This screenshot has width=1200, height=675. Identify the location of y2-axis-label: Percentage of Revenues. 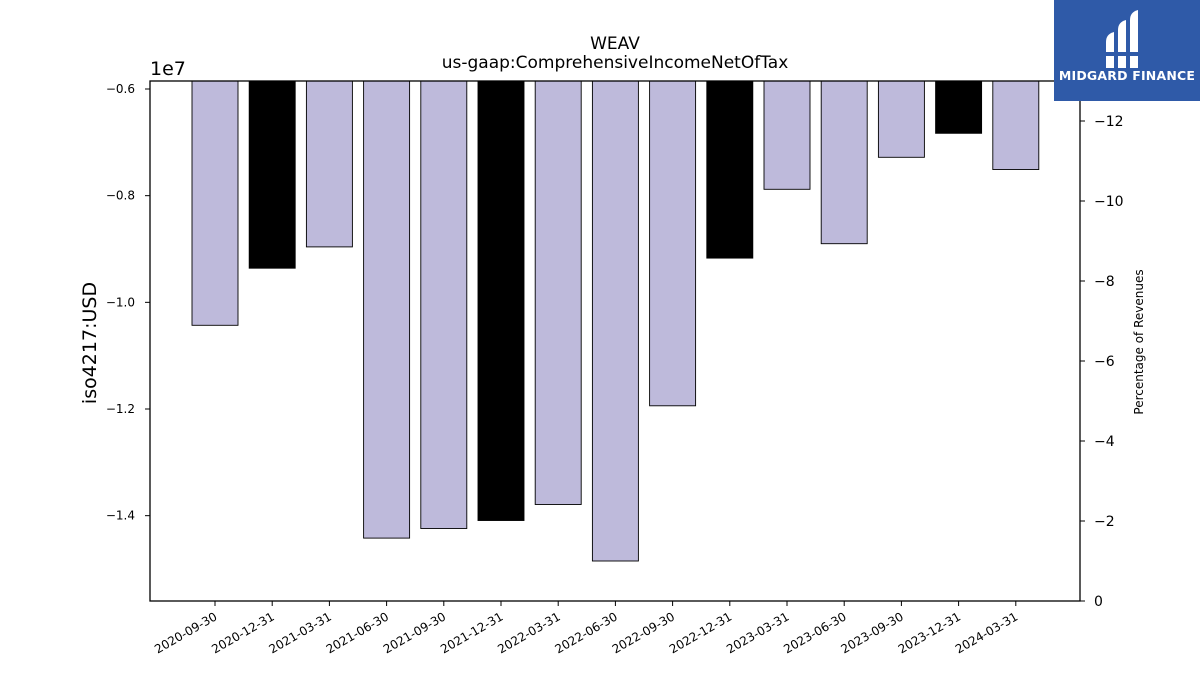
(1139, 341).